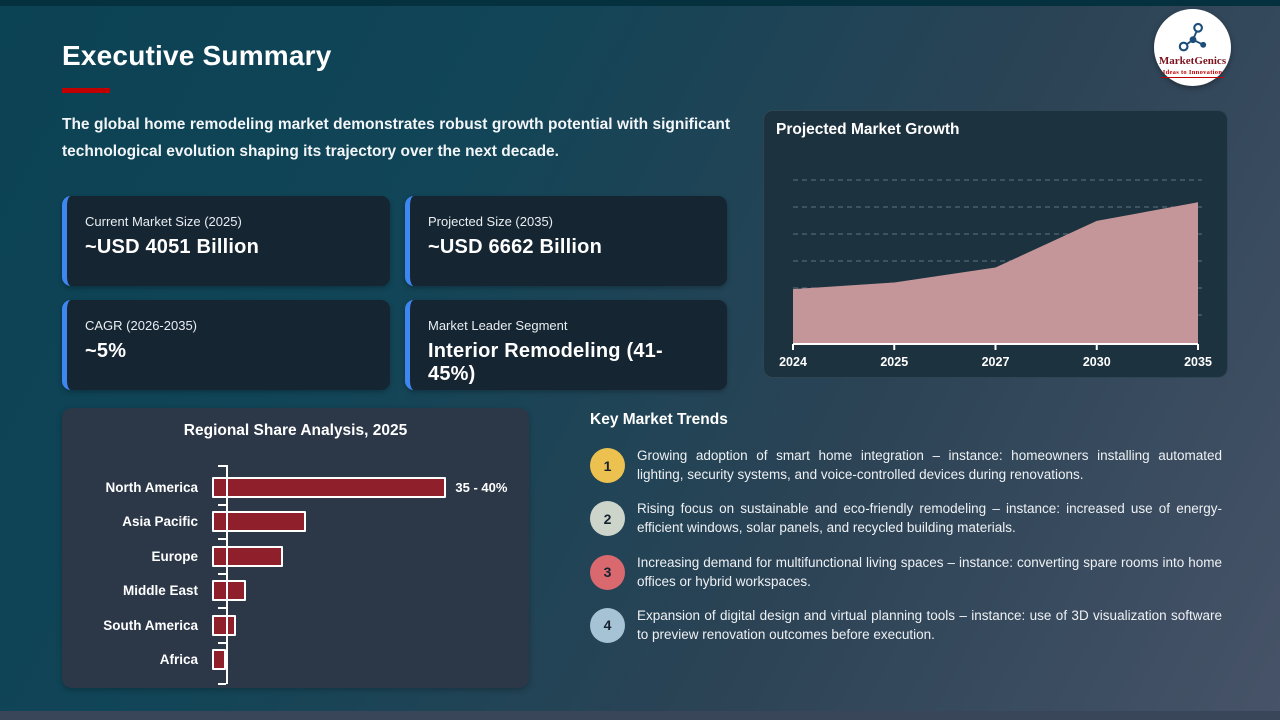 The width and height of the screenshot is (1280, 720). Describe the element at coordinates (174, 556) in the screenshot. I see `bar-category-label: Europe` at that location.